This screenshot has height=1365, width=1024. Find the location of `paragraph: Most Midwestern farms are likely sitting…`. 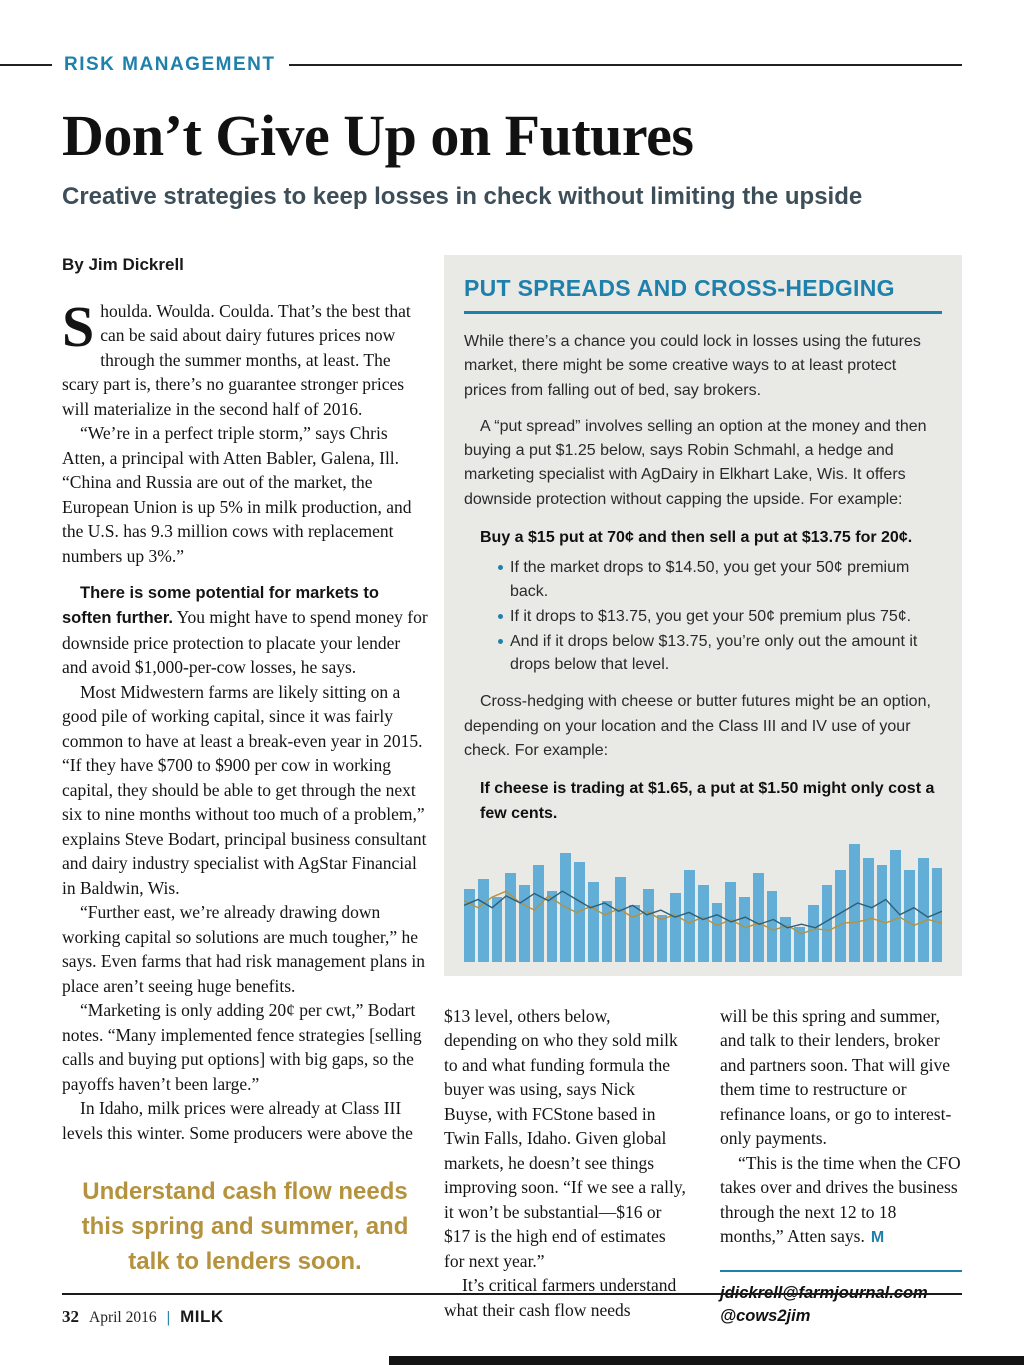

paragraph: Most Midwestern farms are likely sitting… is located at coordinates (244, 789).